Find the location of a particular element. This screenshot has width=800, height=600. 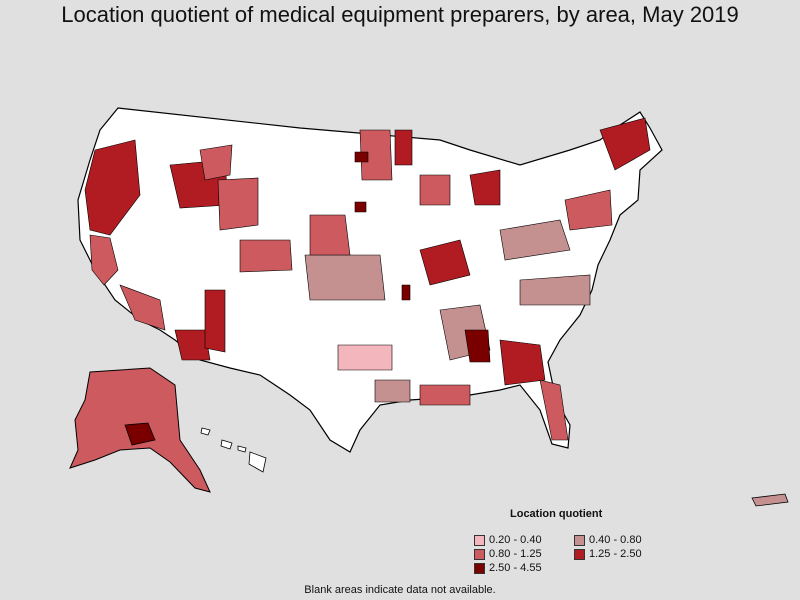

legend-item-2: 0.80 - 1.25 is located at coordinates (508, 554).